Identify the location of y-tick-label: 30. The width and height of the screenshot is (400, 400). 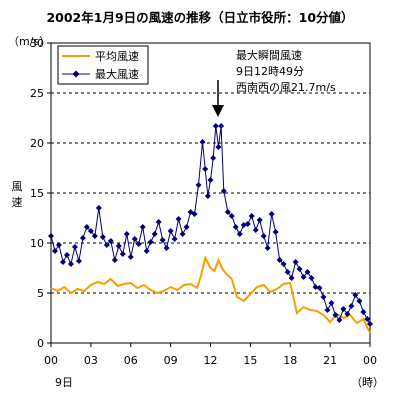
(37, 43).